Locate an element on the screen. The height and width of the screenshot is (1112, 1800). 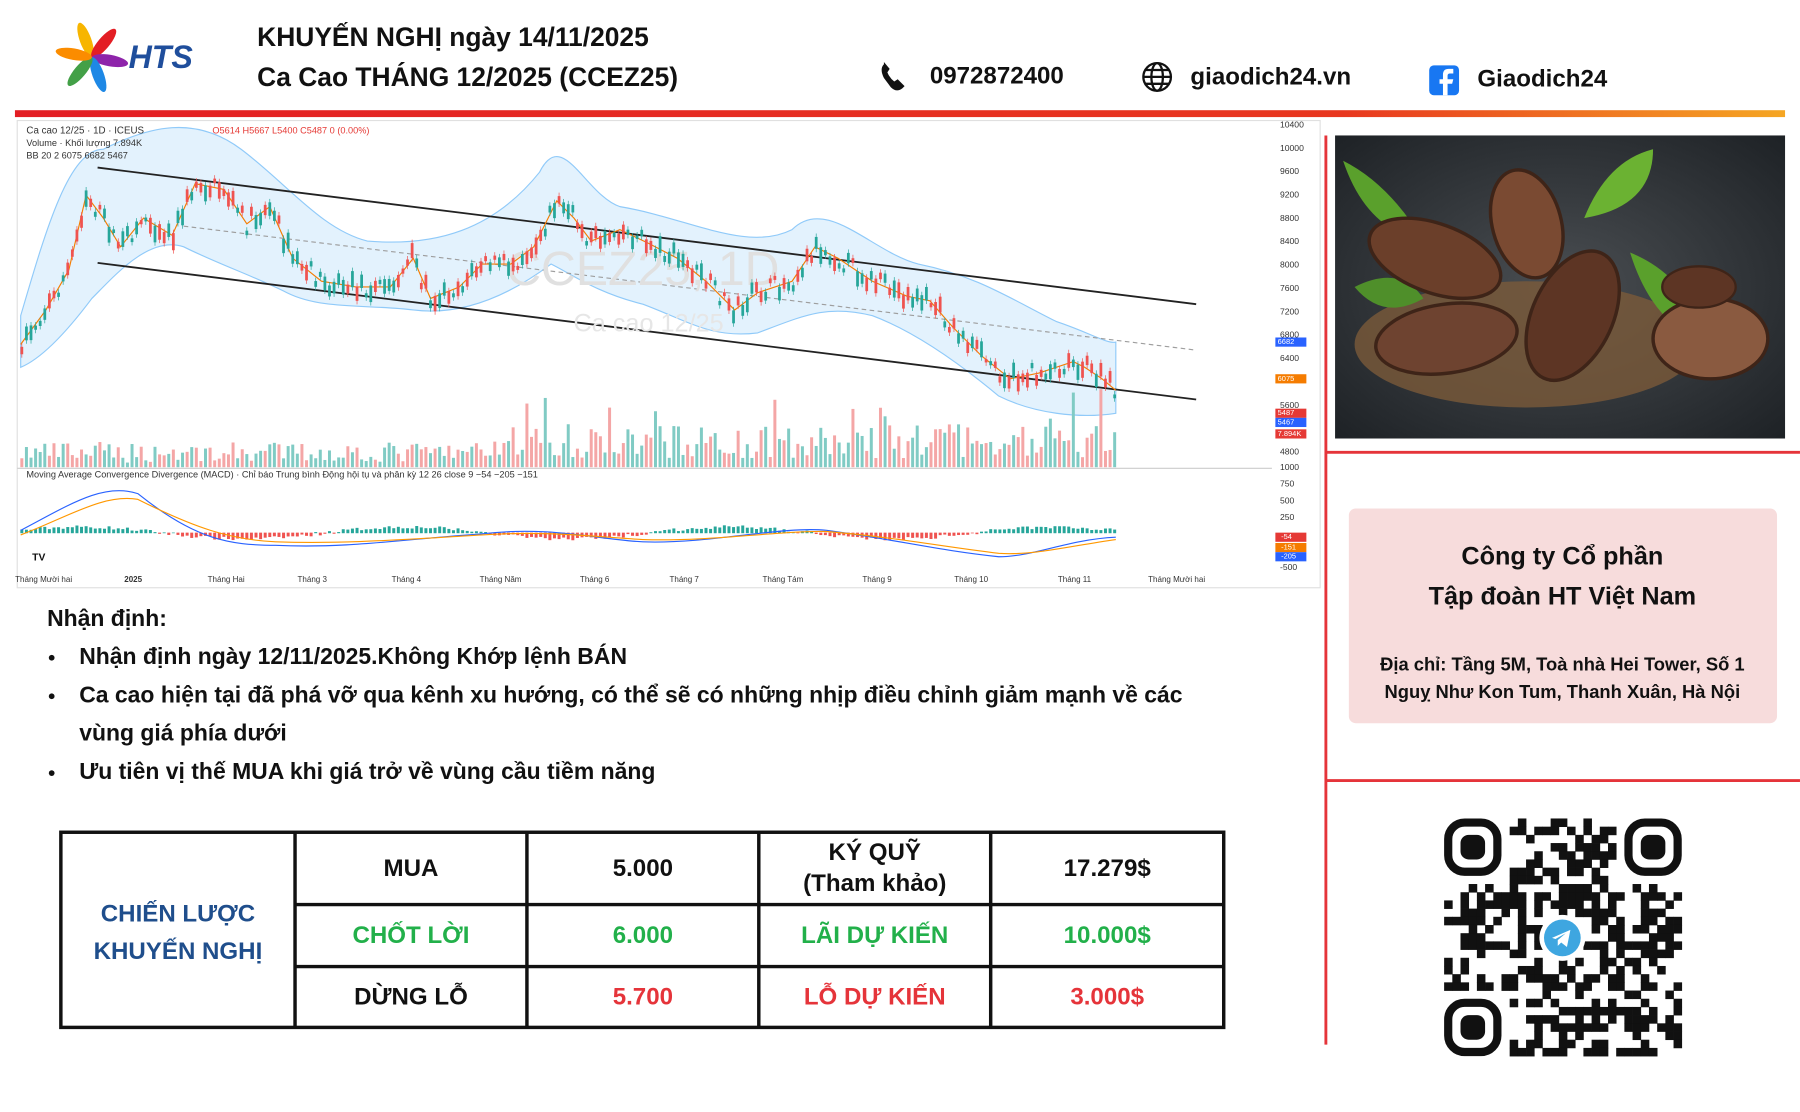
moving-average is located at coordinates (568, 287).